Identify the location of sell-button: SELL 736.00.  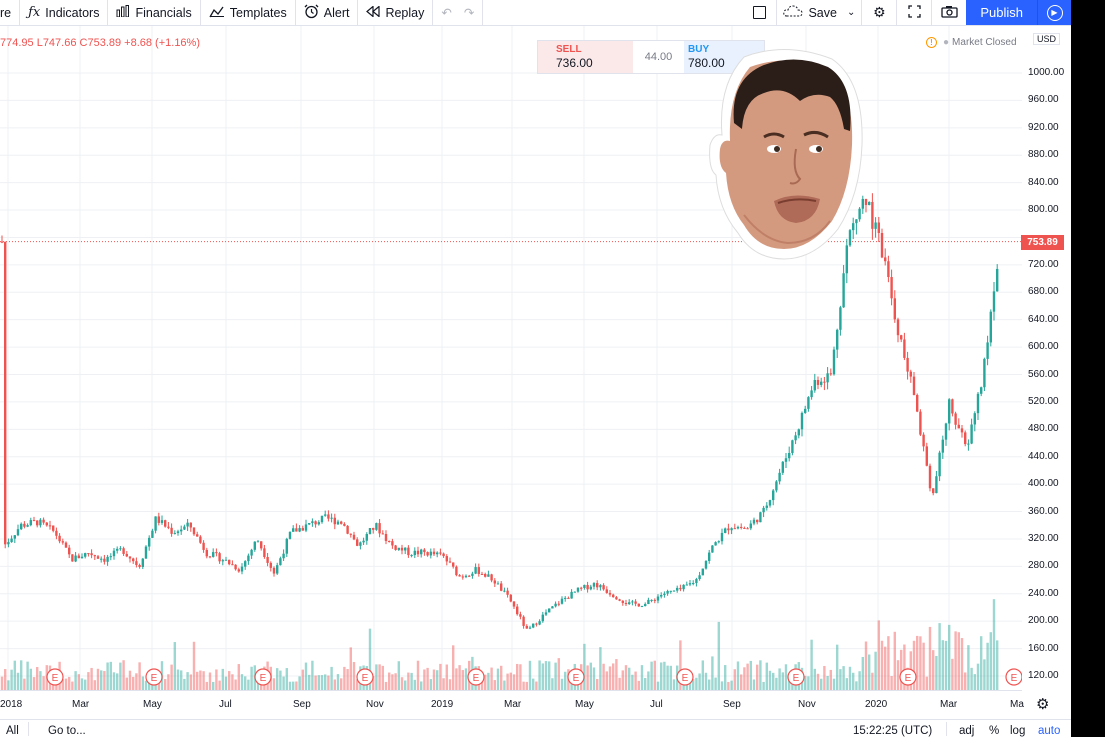
(585, 57).